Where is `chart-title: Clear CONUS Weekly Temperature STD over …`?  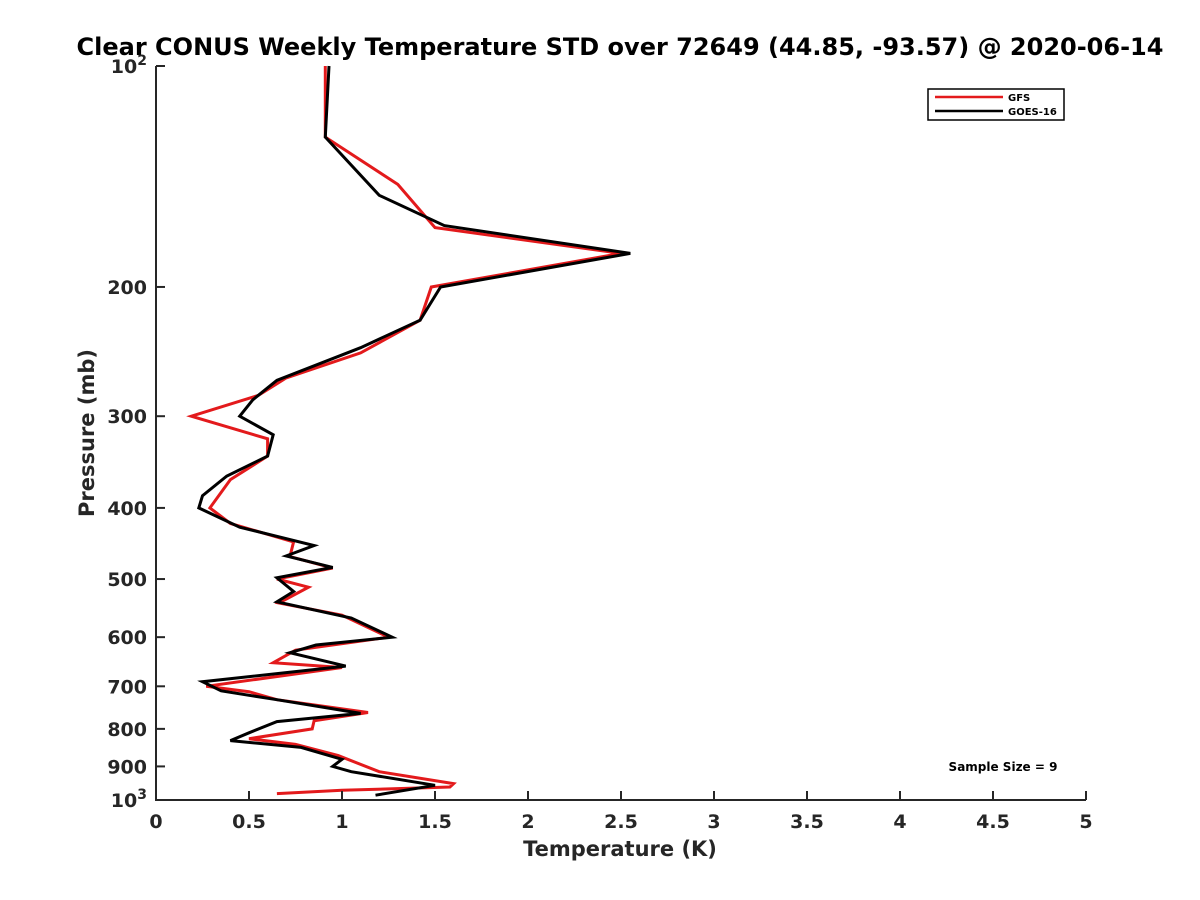
chart-title: Clear CONUS Weekly Temperature STD over … is located at coordinates (620, 47).